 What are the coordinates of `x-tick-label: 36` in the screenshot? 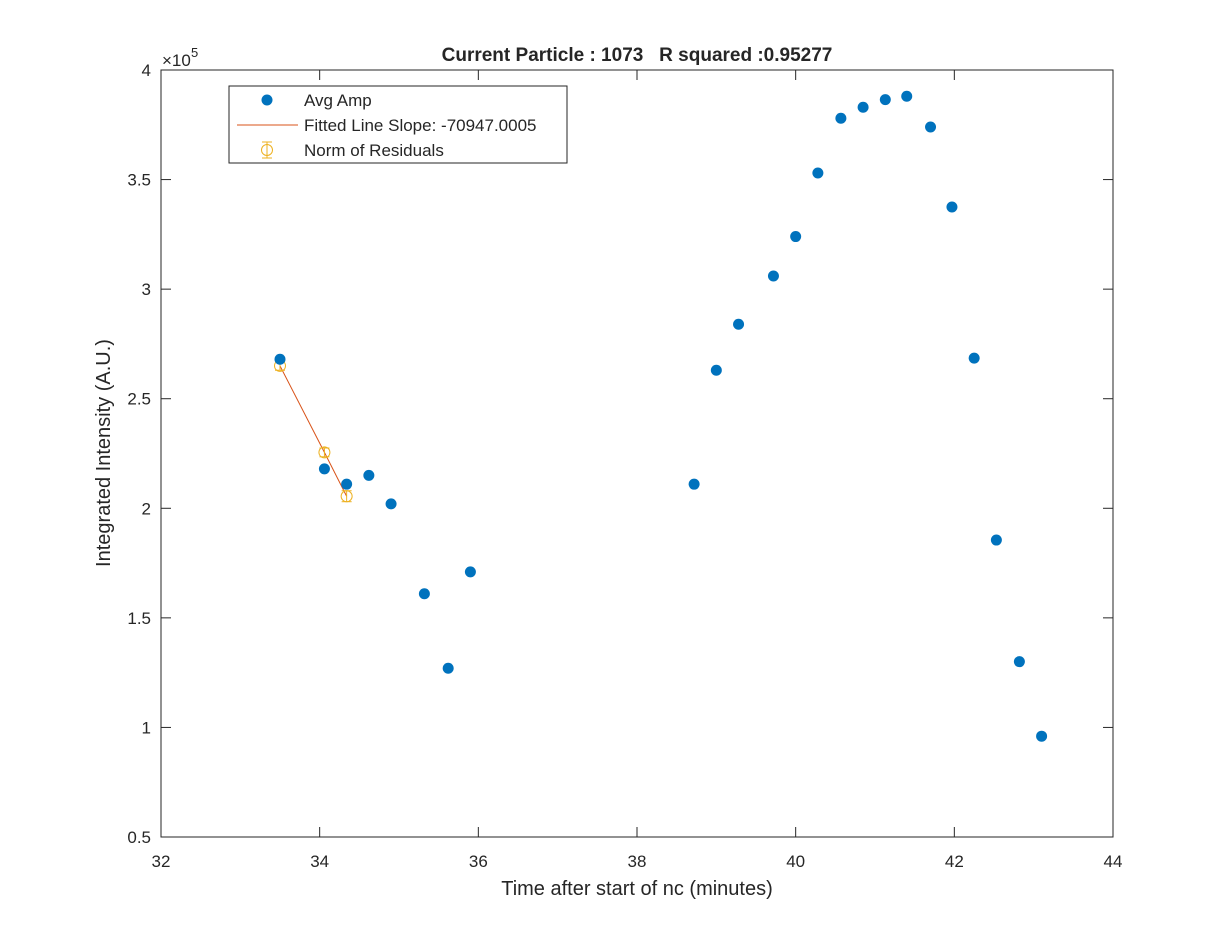 It's located at (478, 861).